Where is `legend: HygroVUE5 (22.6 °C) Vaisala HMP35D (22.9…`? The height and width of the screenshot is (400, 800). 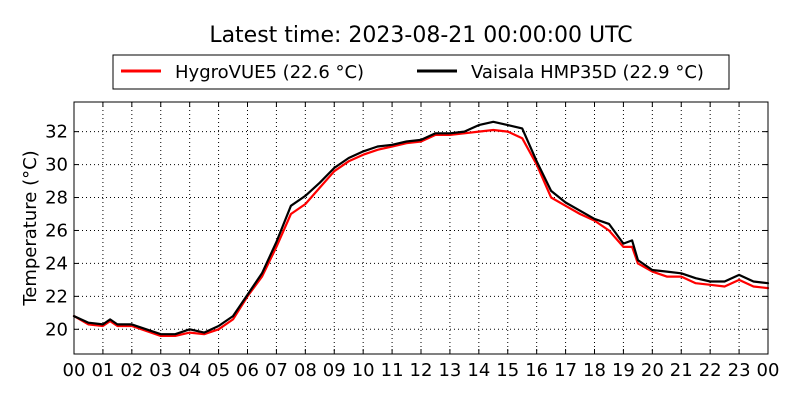 legend: HygroVUE5 (22.6 °C) Vaisala HMP35D (22.9… is located at coordinates (421, 72).